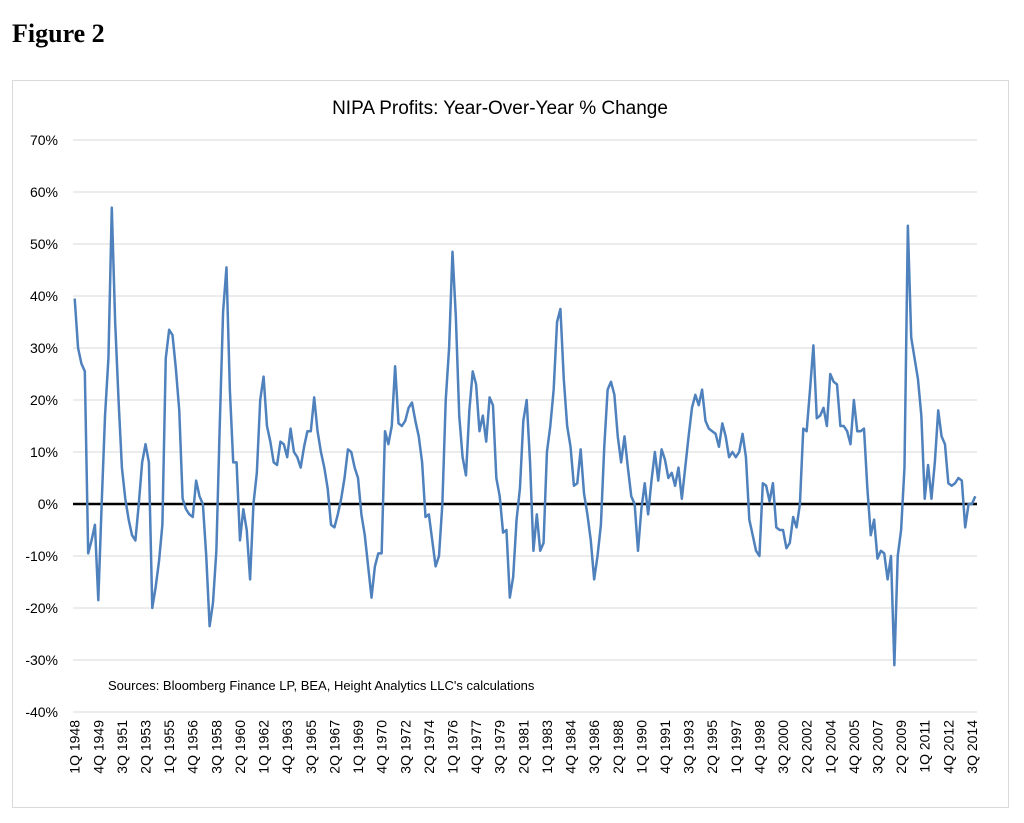  I want to click on x-tick-label: 4Q 2005, so click(854, 747).